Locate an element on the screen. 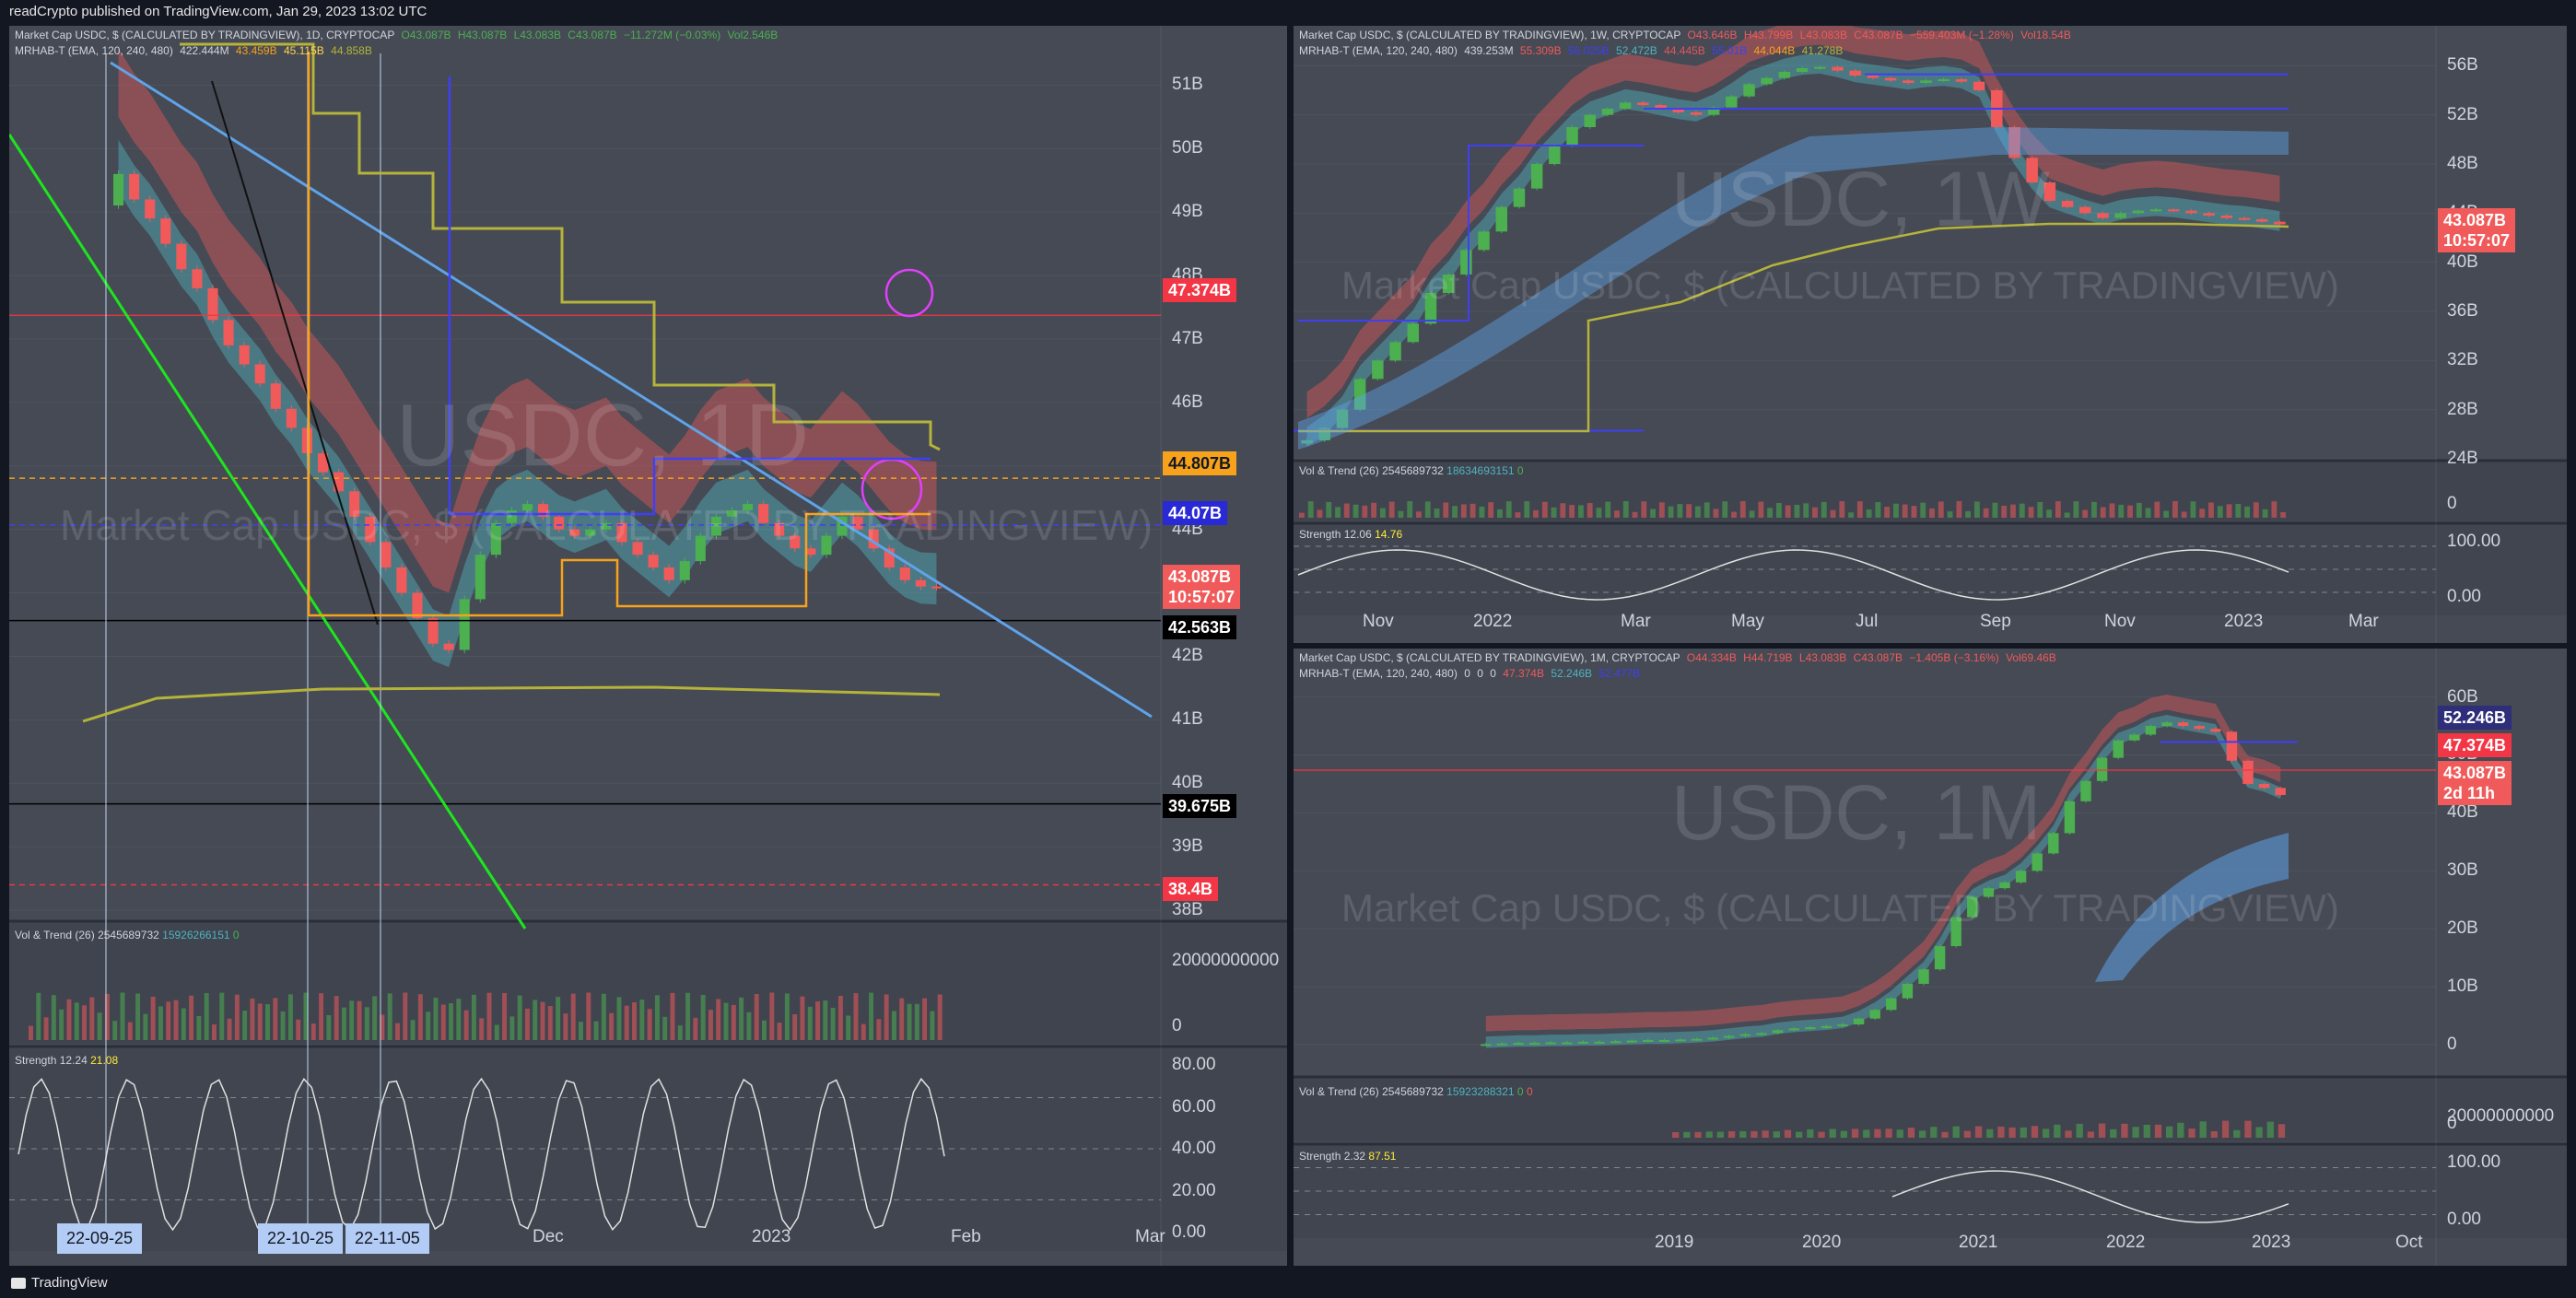  trail-stop-olive is located at coordinates (560, 246).